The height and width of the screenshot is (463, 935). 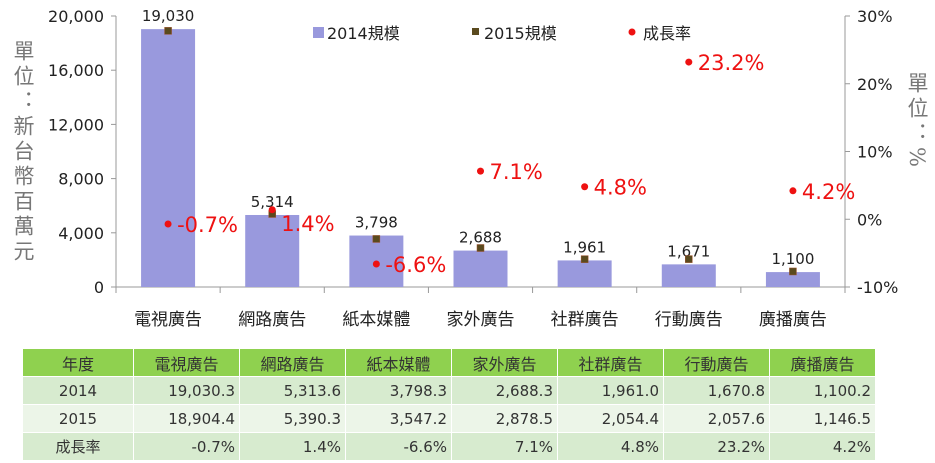 What do you see at coordinates (168, 16) in the screenshot?
I see `bar-value-label: 19,030` at bounding box center [168, 16].